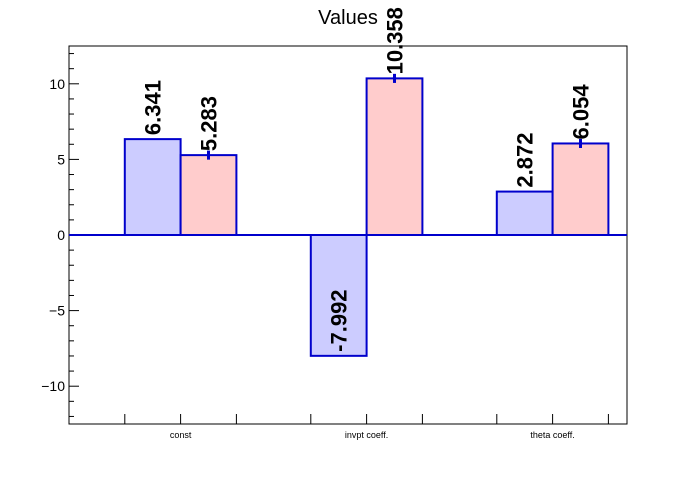  I want to click on data-label: 5.283, so click(209, 123).